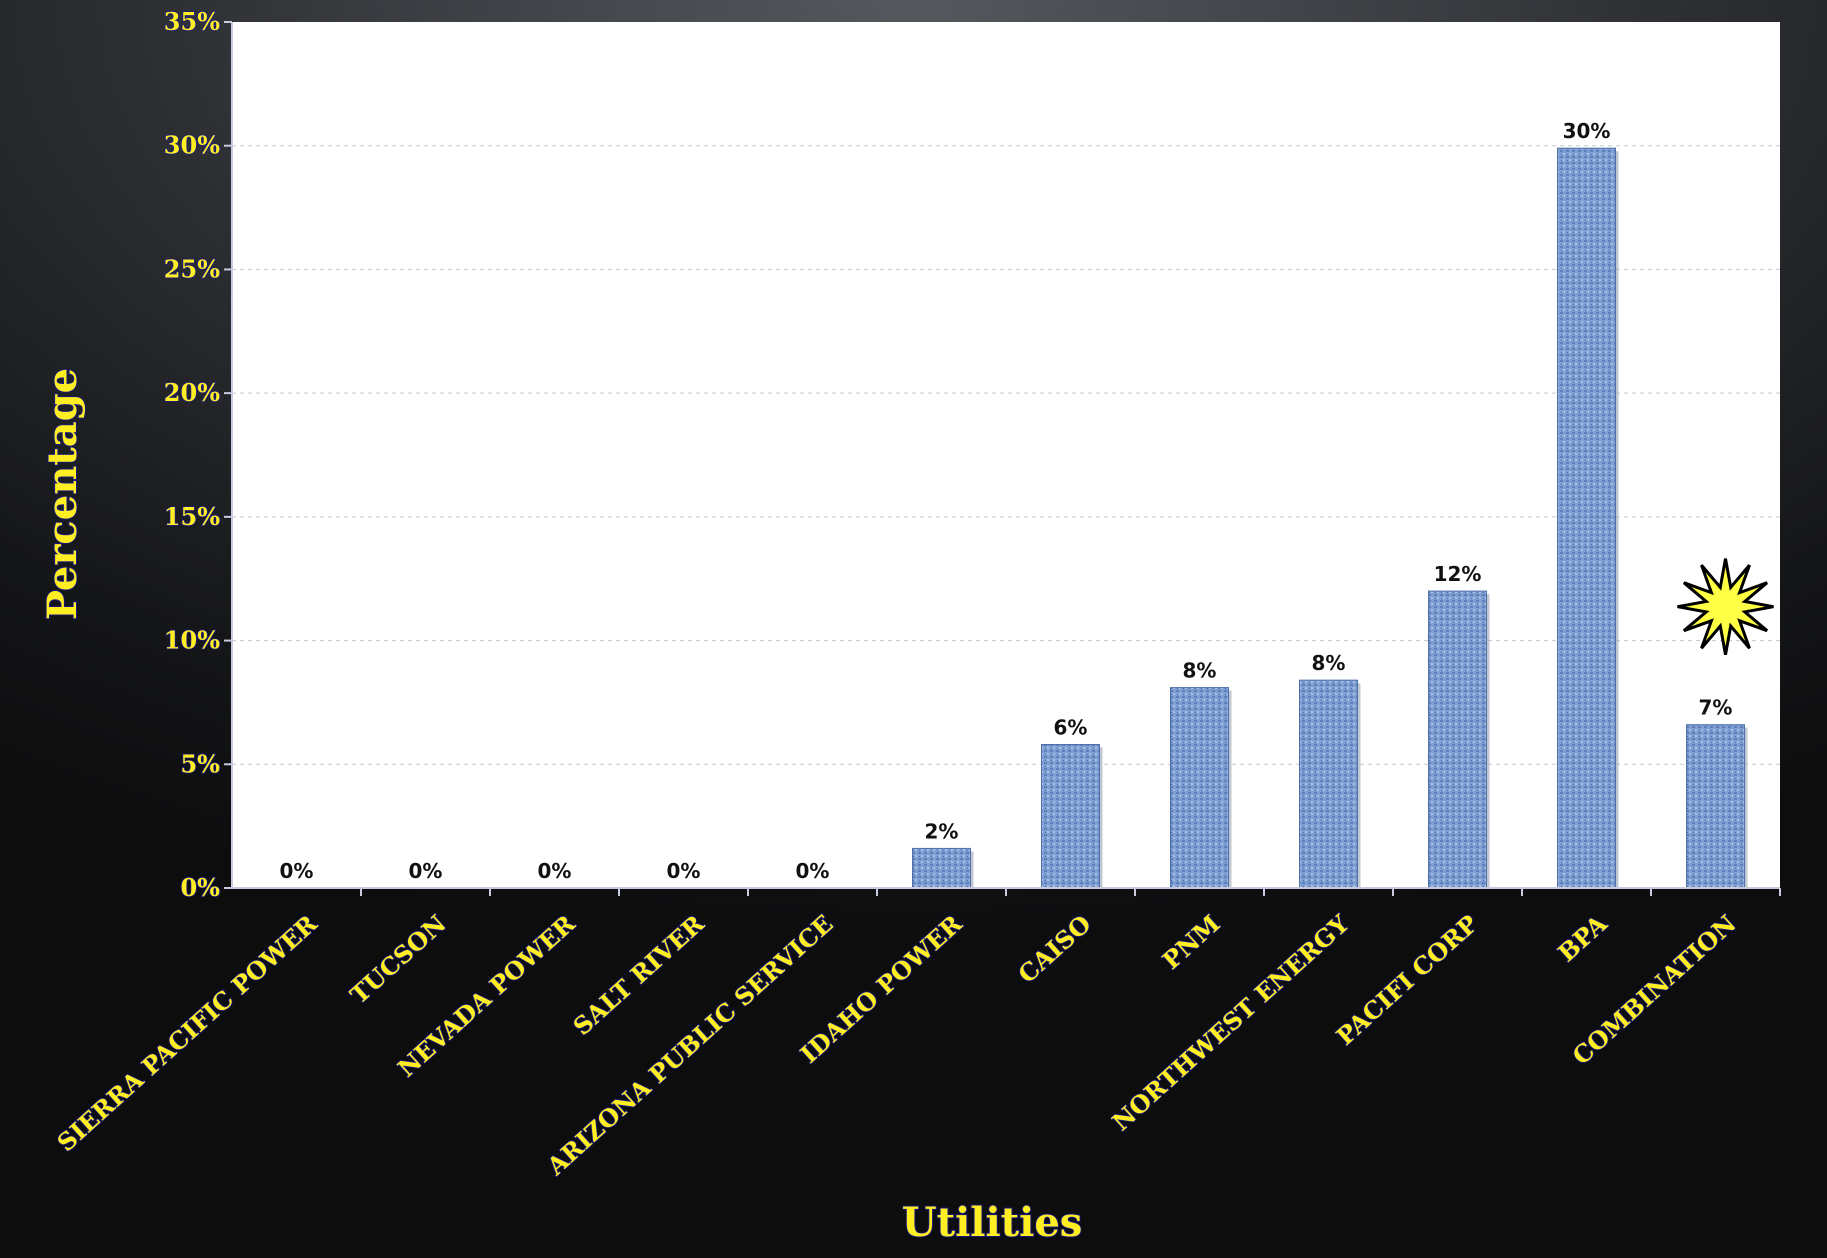 The image size is (1827, 1258). Describe the element at coordinates (200, 763) in the screenshot. I see `y-tick-label: 5%` at that location.